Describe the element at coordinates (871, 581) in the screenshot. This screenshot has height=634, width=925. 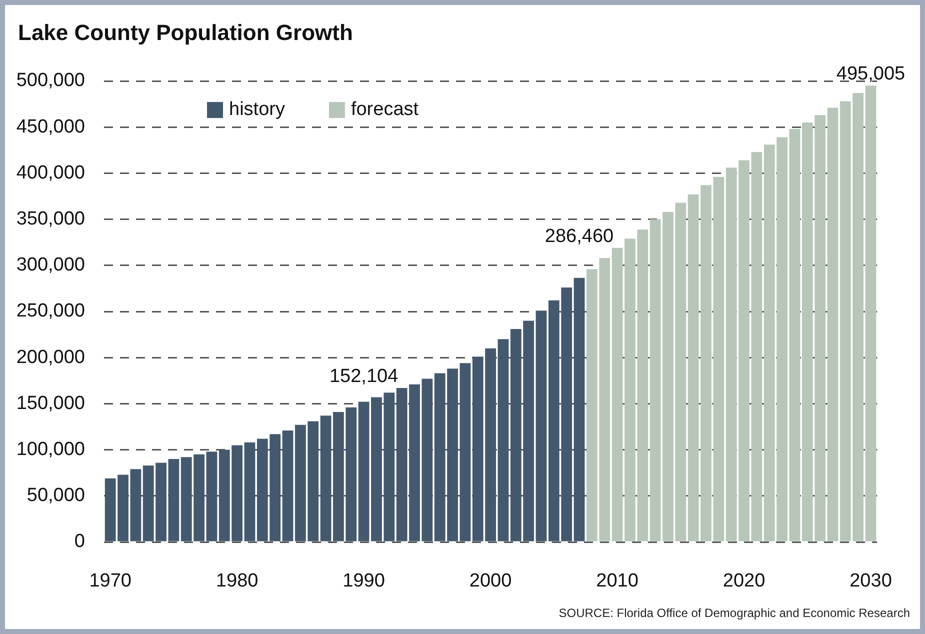
I see `x-tick-label: 2030` at that location.